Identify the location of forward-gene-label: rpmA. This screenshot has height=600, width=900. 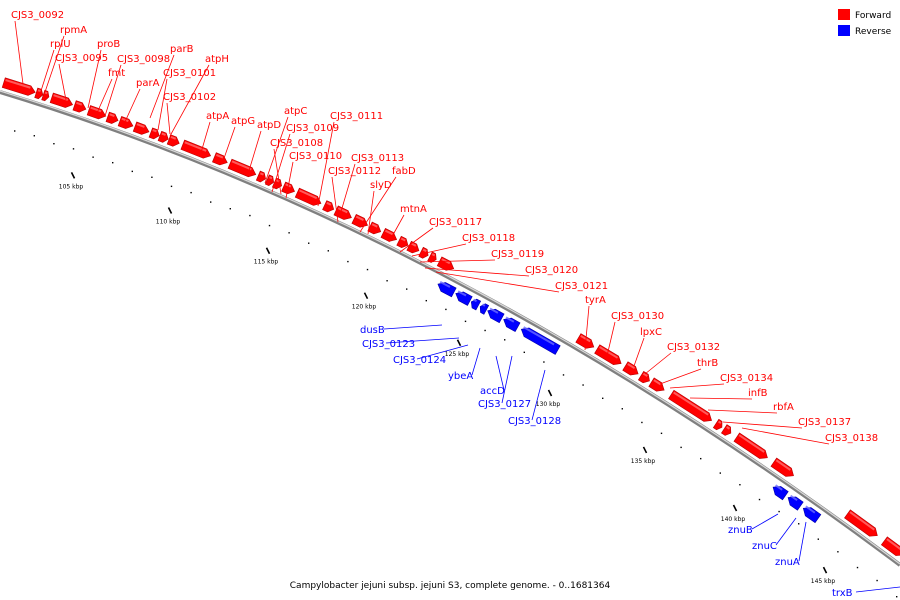
(65, 59).